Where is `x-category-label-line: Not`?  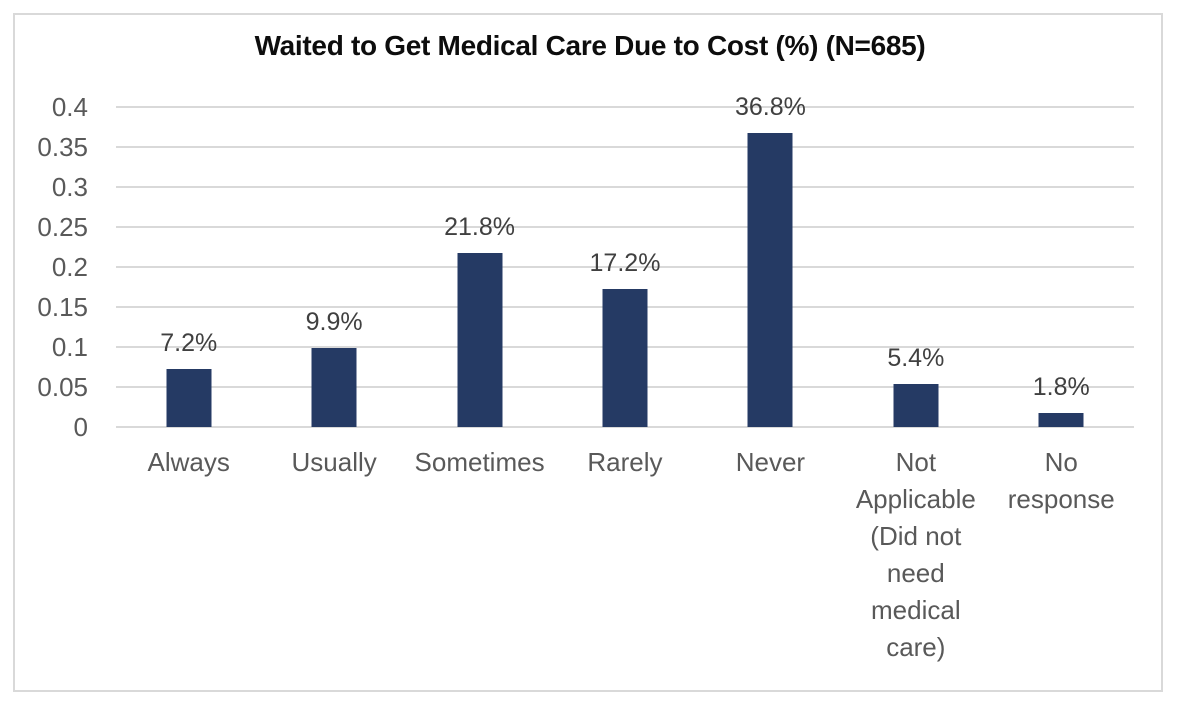 x-category-label-line: Not is located at coordinates (916, 462).